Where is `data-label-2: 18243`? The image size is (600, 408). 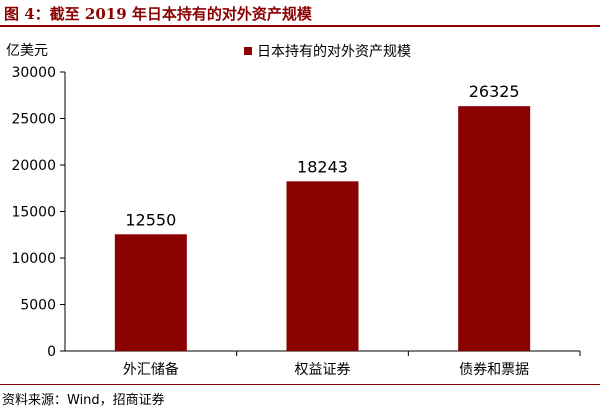 data-label-2: 18243 is located at coordinates (322, 166).